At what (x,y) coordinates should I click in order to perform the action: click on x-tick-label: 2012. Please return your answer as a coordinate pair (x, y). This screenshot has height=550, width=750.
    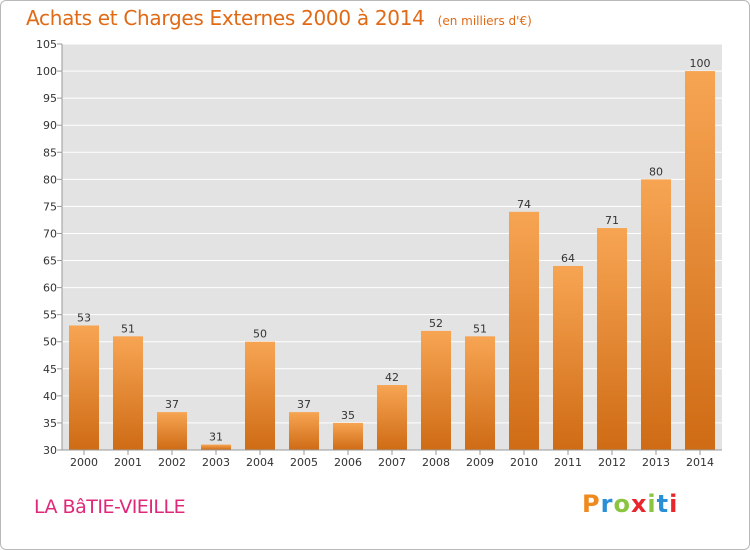
    Looking at the image, I should click on (612, 462).